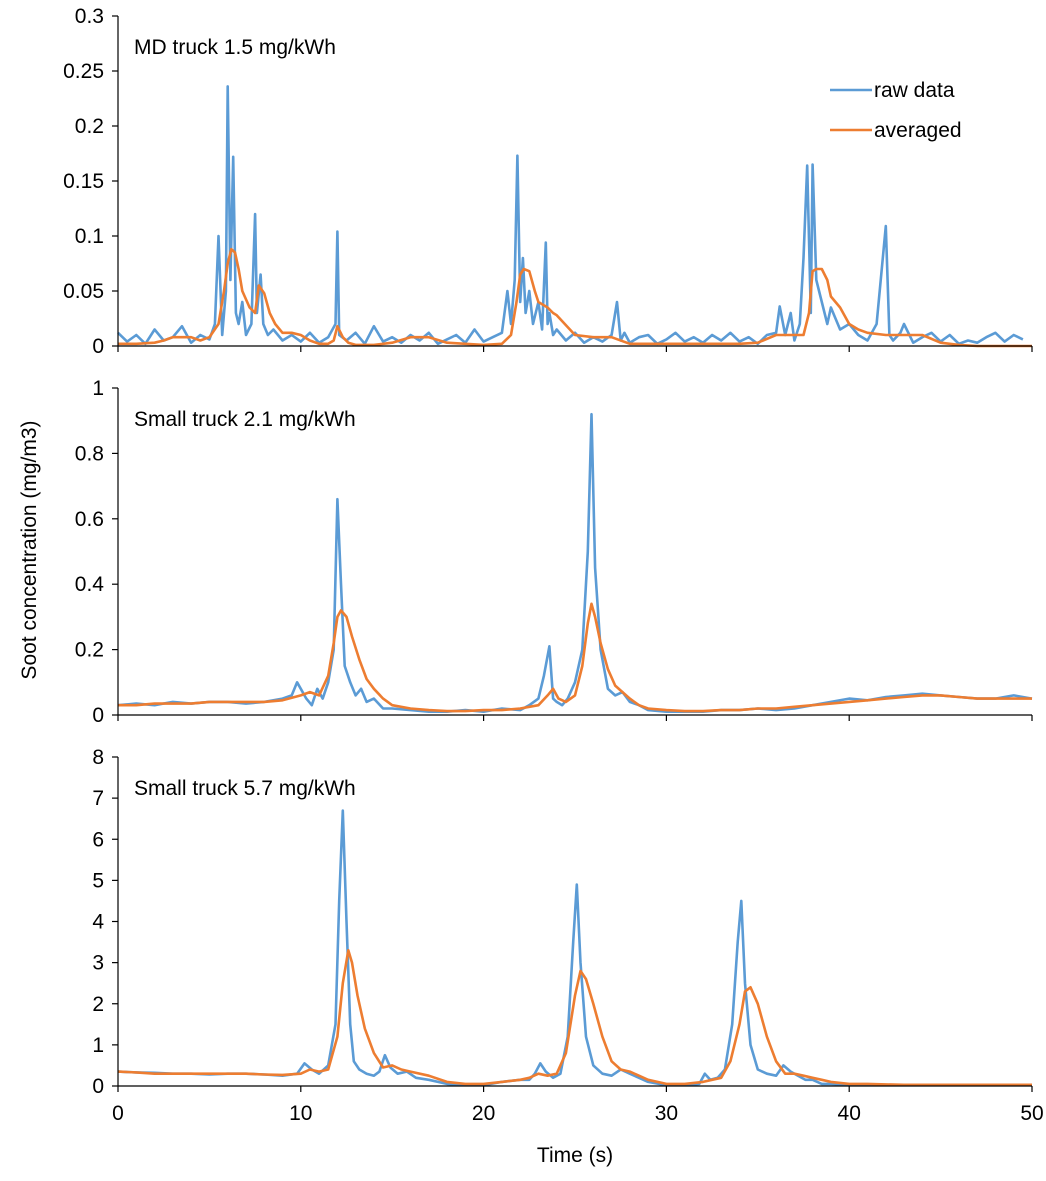 The image size is (1046, 1181). What do you see at coordinates (245, 419) in the screenshot?
I see `panel-title: Small truck 2.1 mg/kWh` at bounding box center [245, 419].